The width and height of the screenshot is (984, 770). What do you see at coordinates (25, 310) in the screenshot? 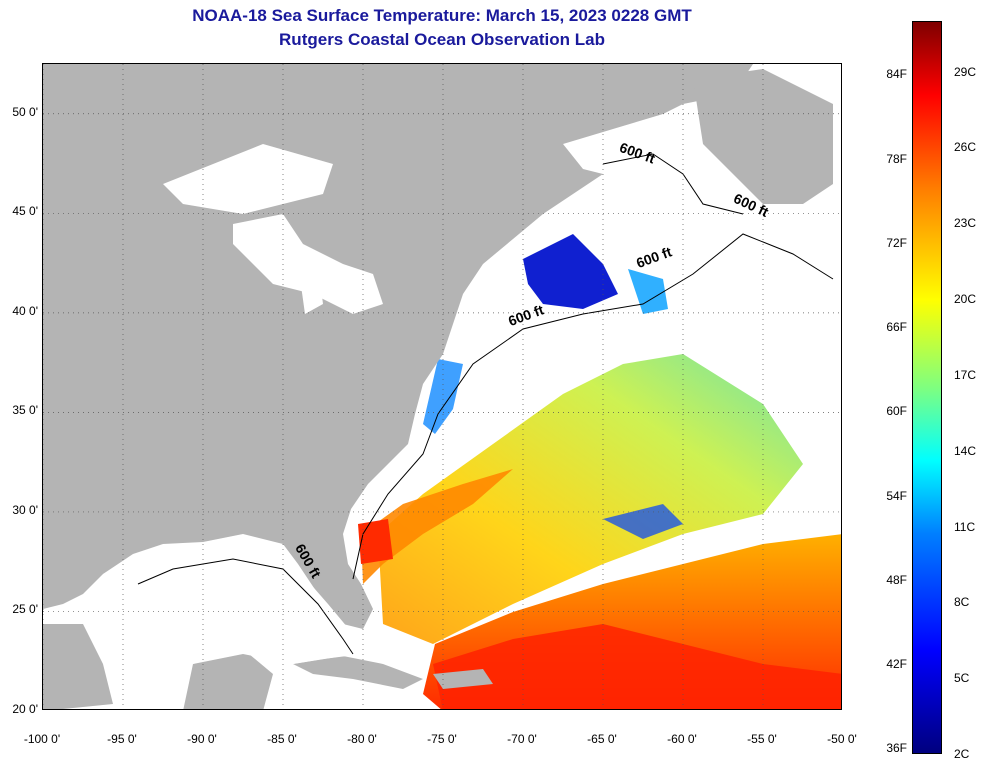
I see `lat-tick-label: 40 0'` at bounding box center [25, 310].